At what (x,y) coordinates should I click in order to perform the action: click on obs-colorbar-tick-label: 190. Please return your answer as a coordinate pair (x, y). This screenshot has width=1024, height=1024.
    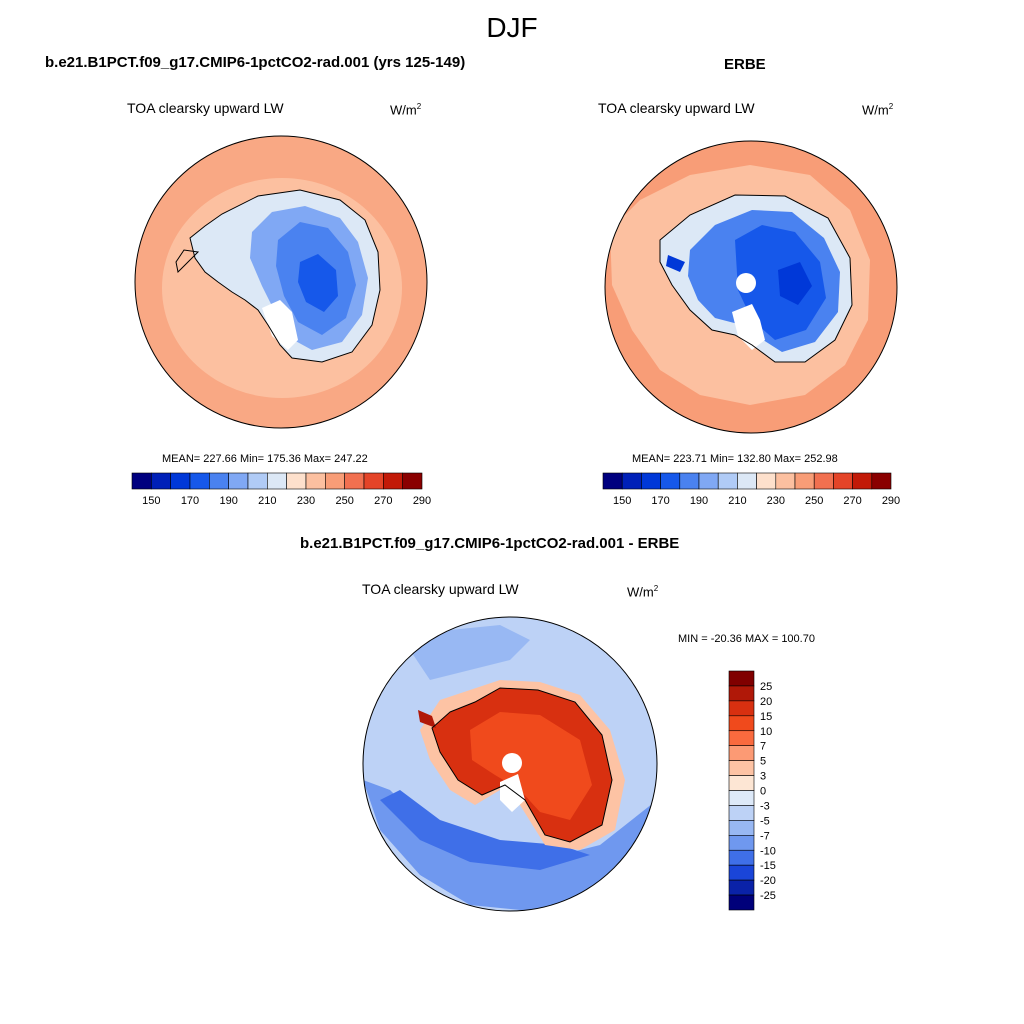
    Looking at the image, I should click on (699, 501).